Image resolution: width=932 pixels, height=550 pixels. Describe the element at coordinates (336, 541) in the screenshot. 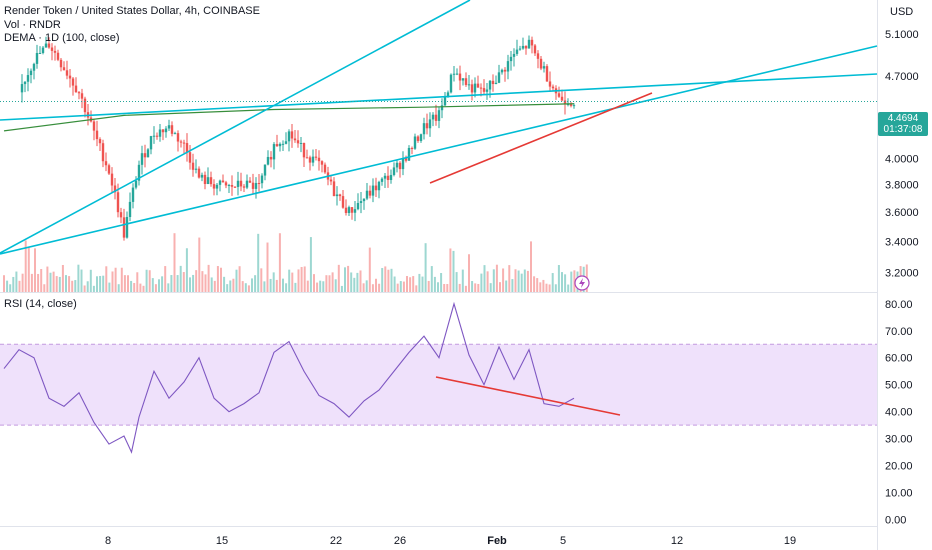

I see `time-tick-label: 22` at that location.